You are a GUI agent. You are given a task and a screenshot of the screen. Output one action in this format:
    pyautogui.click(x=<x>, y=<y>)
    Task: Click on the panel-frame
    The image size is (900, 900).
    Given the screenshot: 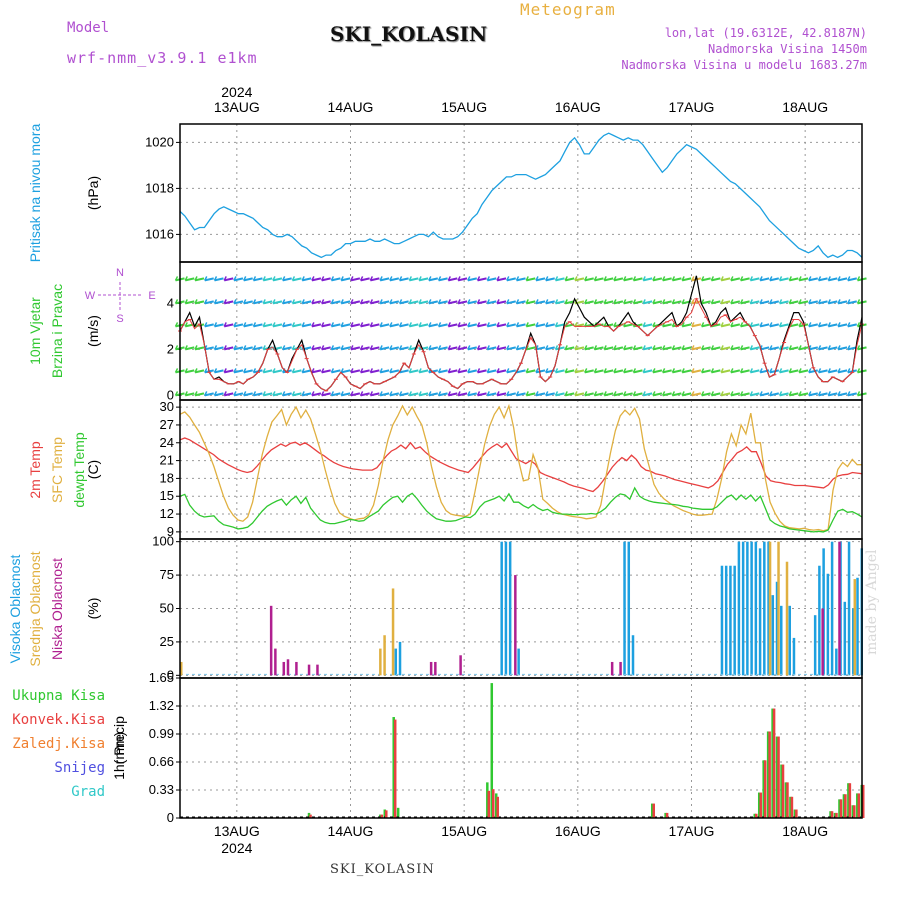 What is the action you would take?
    pyautogui.click(x=521, y=331)
    